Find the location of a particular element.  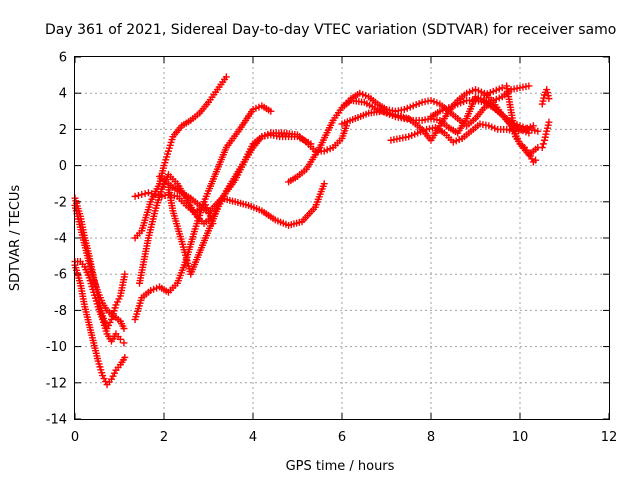

series-arc14 is located at coordinates (462, 133).